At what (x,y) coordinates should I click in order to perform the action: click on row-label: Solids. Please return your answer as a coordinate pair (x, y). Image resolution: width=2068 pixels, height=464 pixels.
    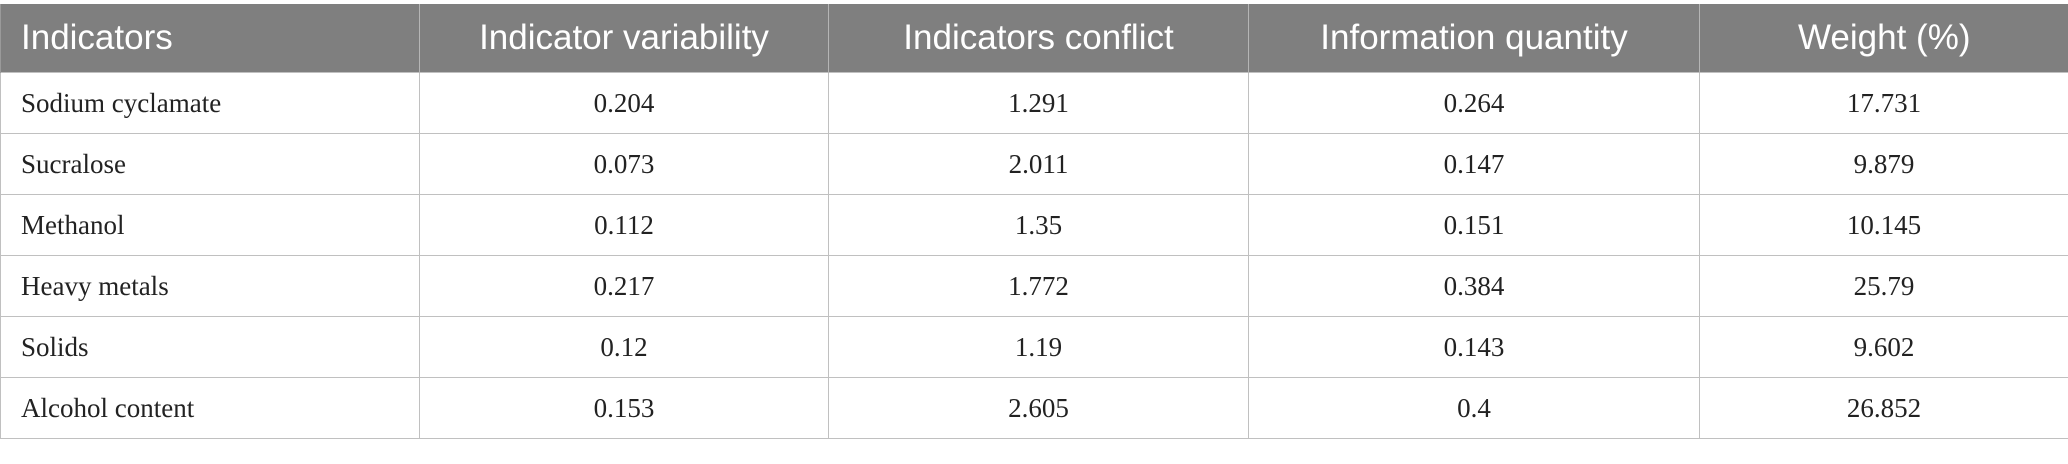
    Looking at the image, I should click on (210, 347).